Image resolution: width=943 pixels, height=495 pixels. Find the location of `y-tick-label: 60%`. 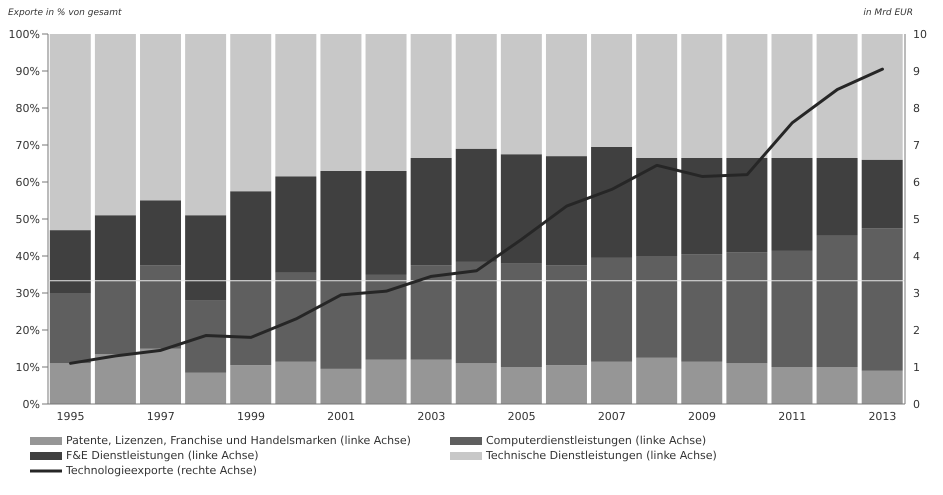

y-tick-label: 60% is located at coordinates (28, 182).